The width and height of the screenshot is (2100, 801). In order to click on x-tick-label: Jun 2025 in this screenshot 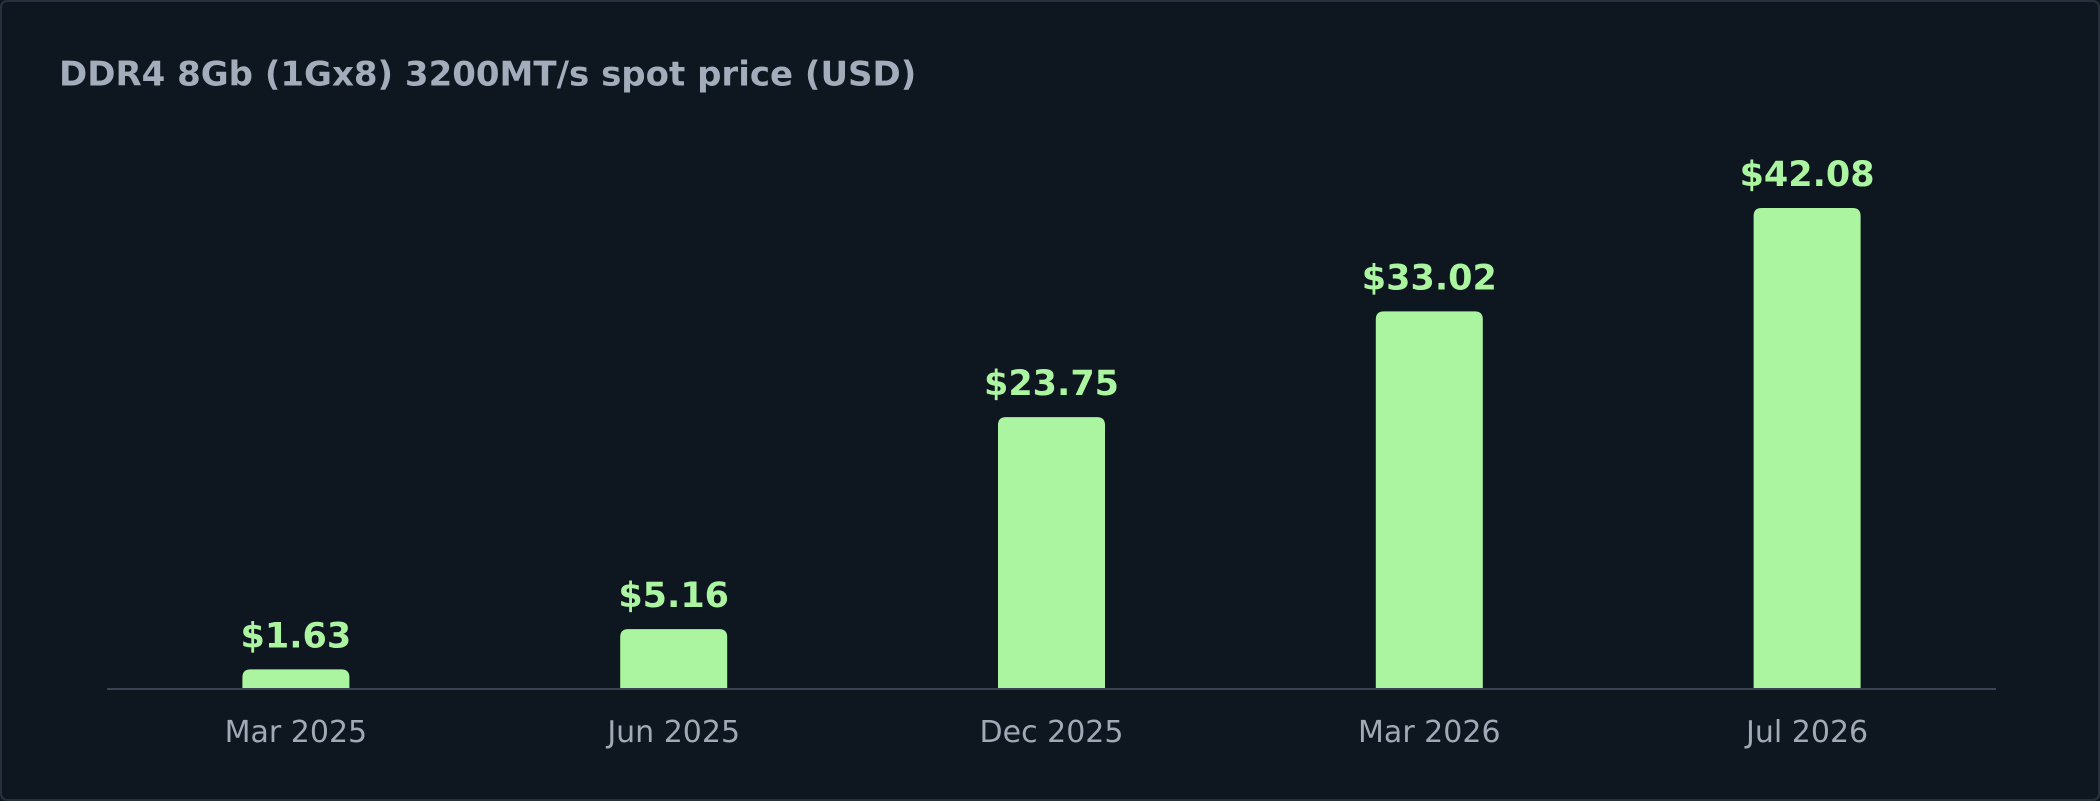, I will do `click(672, 732)`.